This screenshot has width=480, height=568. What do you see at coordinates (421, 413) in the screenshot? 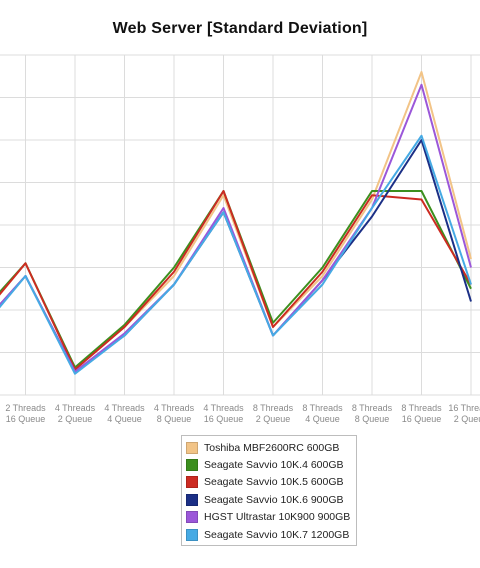
I see `x-tick-label: 8 Threads 16 Queue` at bounding box center [421, 413].